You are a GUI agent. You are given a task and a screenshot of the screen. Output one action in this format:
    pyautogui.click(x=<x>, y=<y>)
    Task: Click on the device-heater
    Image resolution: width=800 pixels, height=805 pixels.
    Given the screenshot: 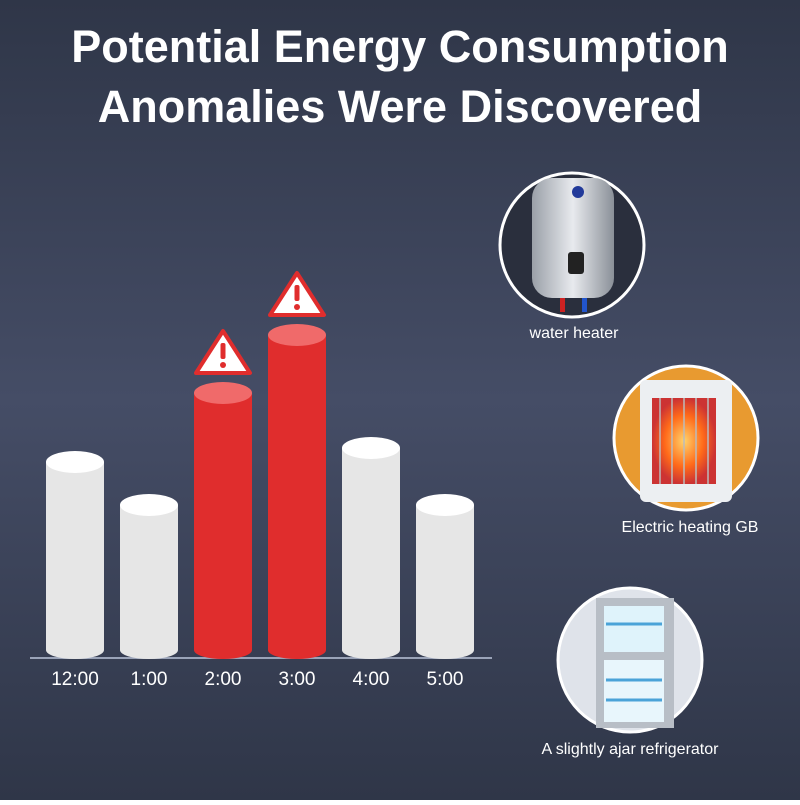 What is the action you would take?
    pyautogui.click(x=686, y=438)
    